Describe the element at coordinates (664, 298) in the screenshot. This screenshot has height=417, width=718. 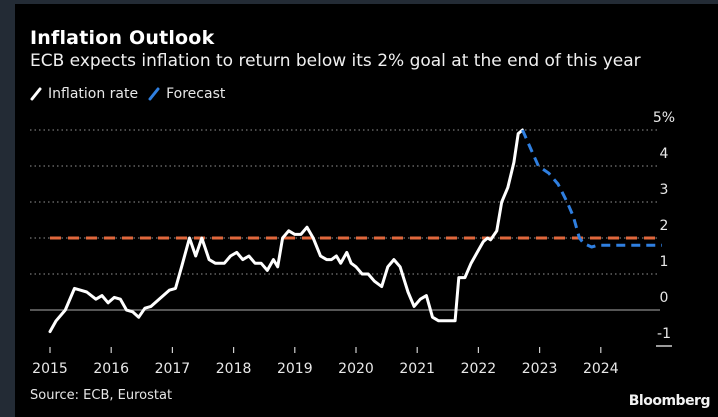
I see `y-tick-label: 0` at that location.